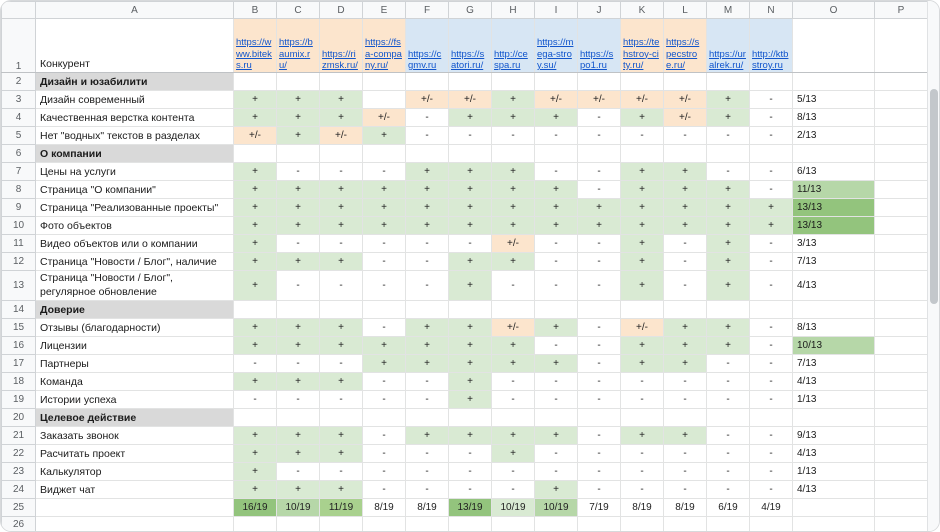  Describe the element at coordinates (513, 99) in the screenshot. I see `cell-H3: +` at that location.